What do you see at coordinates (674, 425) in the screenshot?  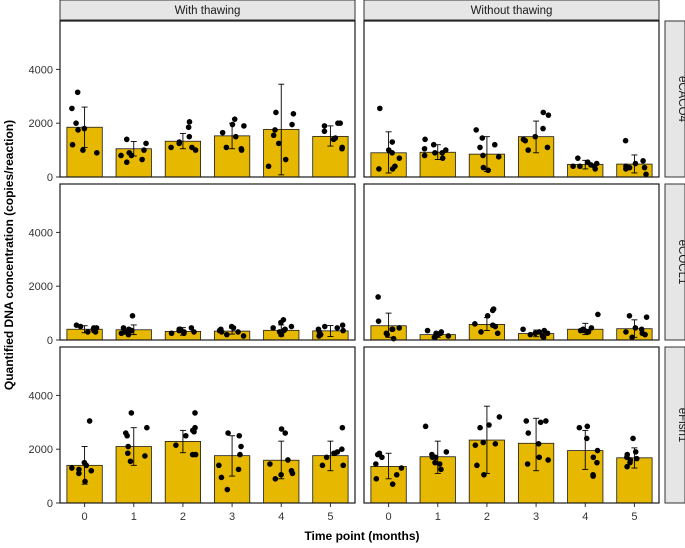 I see `row-strip` at bounding box center [674, 425].